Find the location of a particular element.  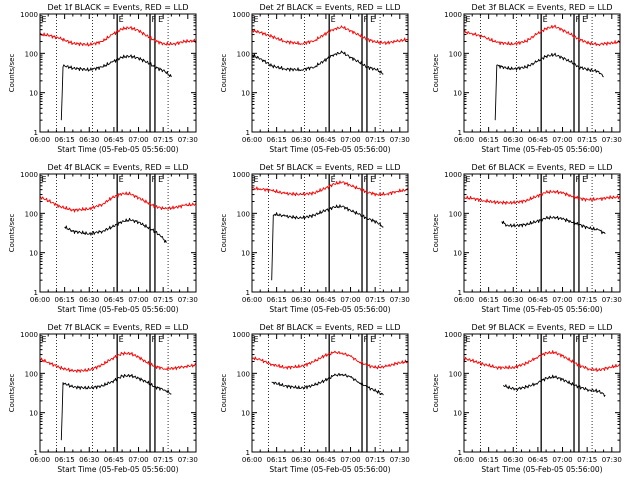

panel-title: Det 3f BLACK = Events, RED = LLD is located at coordinates (541, 7).